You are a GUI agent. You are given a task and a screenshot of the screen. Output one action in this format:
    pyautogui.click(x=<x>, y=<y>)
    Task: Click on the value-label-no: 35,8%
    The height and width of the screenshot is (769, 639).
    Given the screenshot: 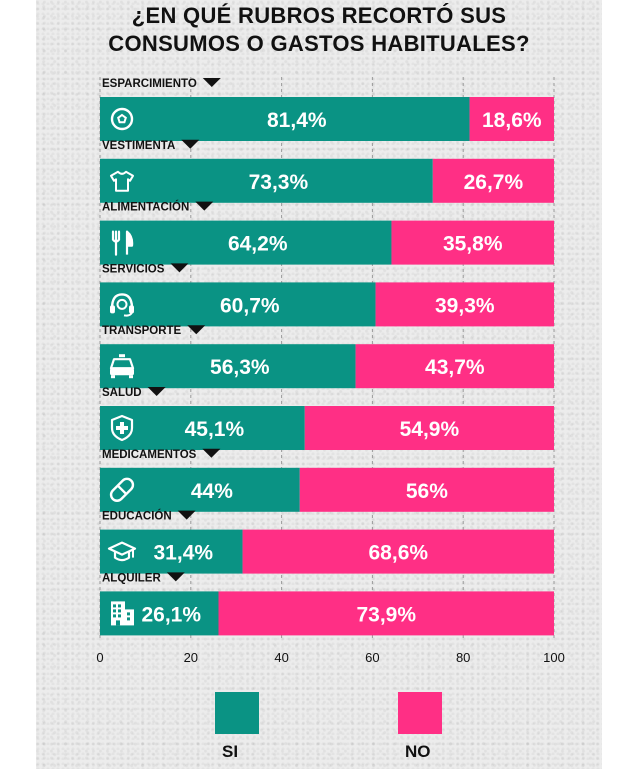 What is the action you would take?
    pyautogui.click(x=473, y=244)
    